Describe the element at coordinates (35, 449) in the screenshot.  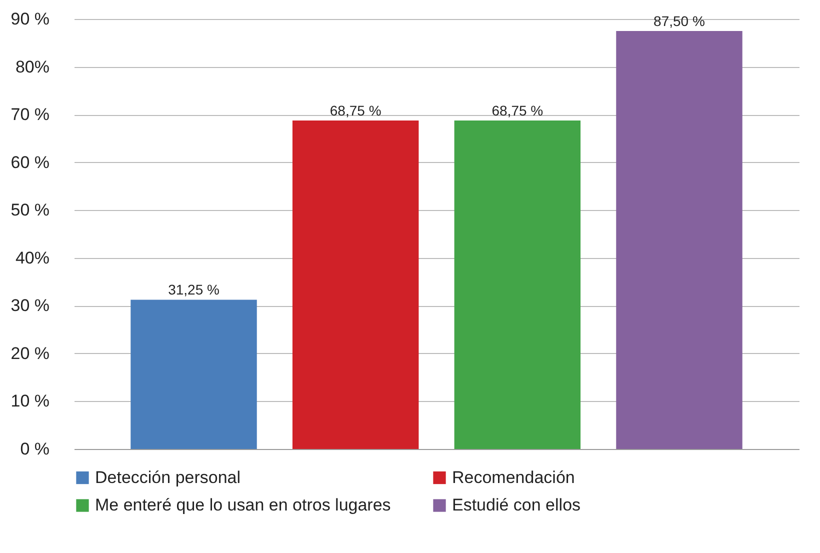
I see `y-tick-label: 0 %` at that location.